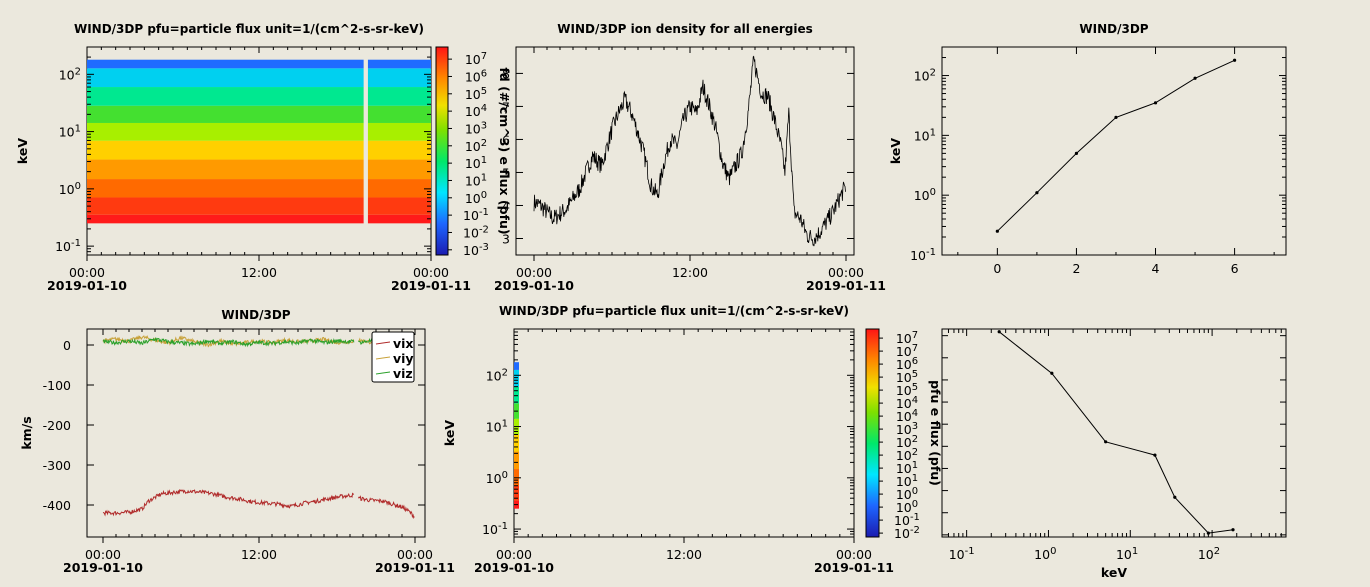 This screenshot has height=587, width=1370. Describe the element at coordinates (1114, 572) in the screenshot. I see `x-axis-label: keV` at that location.